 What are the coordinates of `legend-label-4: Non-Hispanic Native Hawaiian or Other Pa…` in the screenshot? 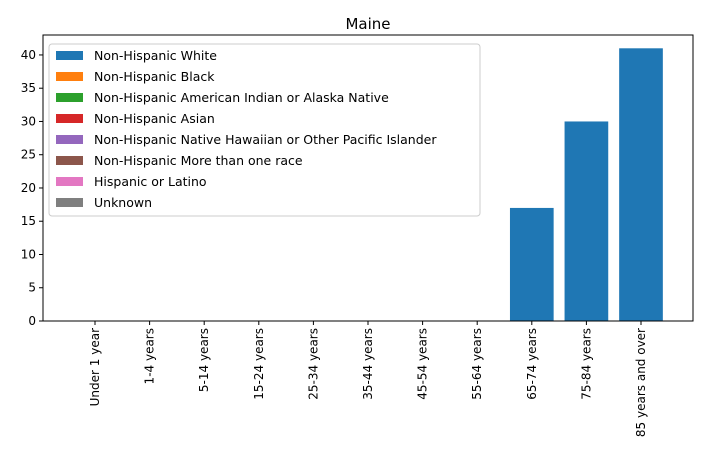 It's located at (265, 139).